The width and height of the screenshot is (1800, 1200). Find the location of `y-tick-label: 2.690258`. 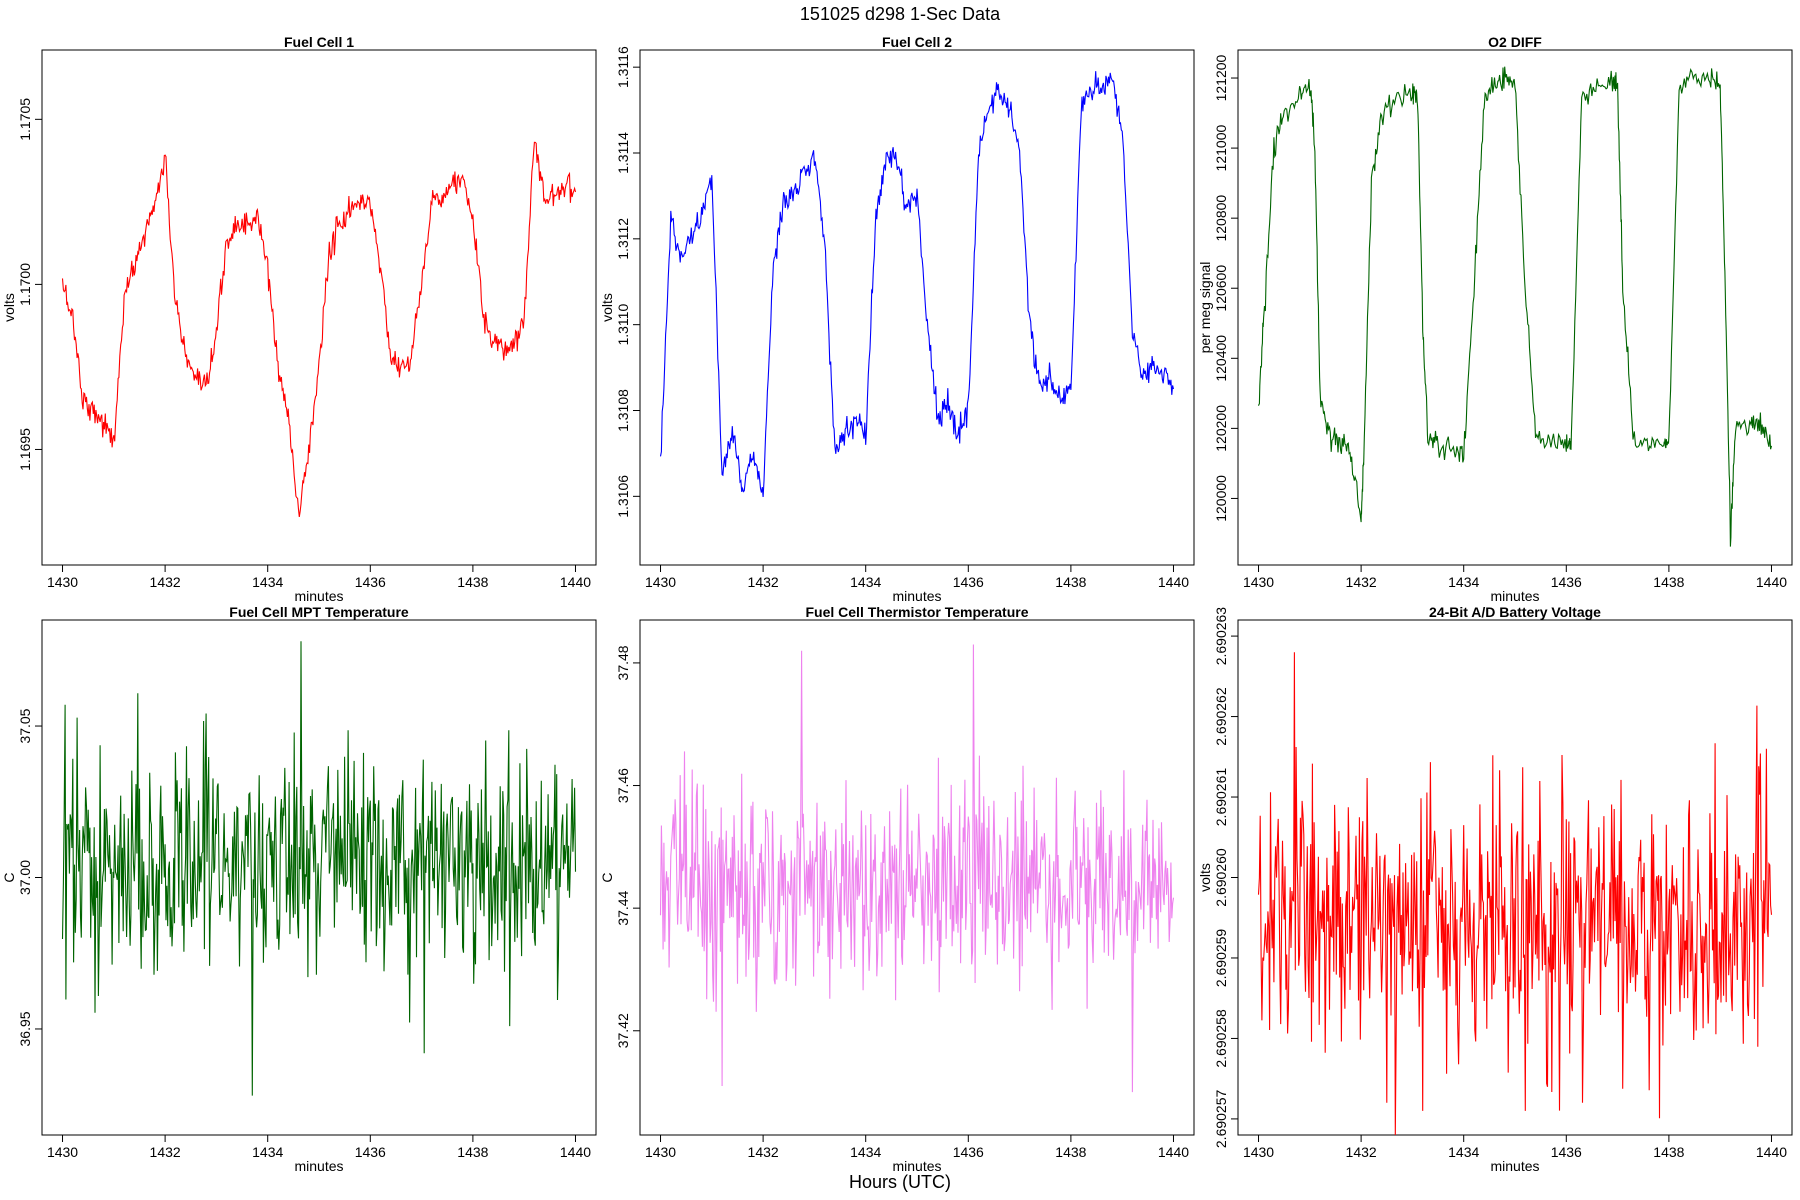

y-tick-label: 2.690258 is located at coordinates (1221, 1038).